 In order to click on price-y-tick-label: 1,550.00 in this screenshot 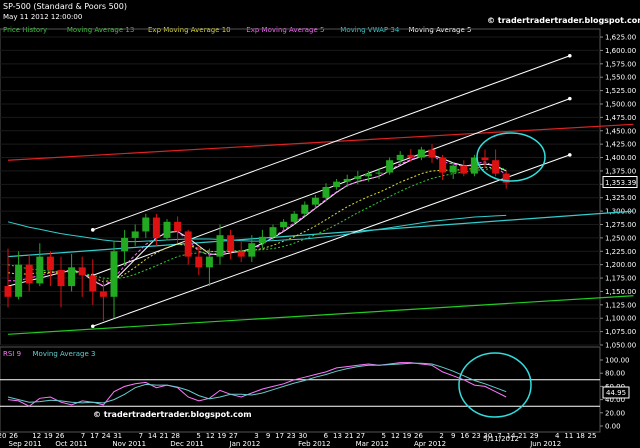, I will do `click(620, 78)`.